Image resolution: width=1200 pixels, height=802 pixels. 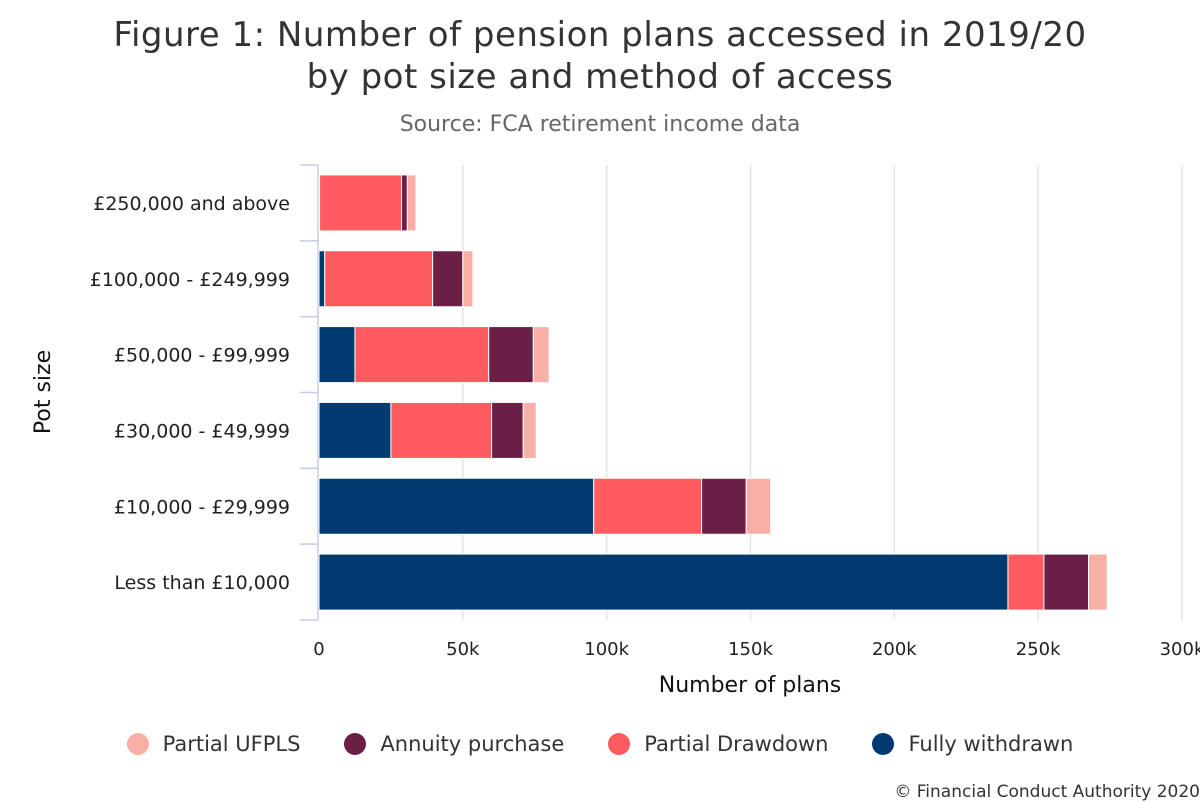 I want to click on legend-item-partial-drawdown: Partial Drawdown, so click(x=718, y=744).